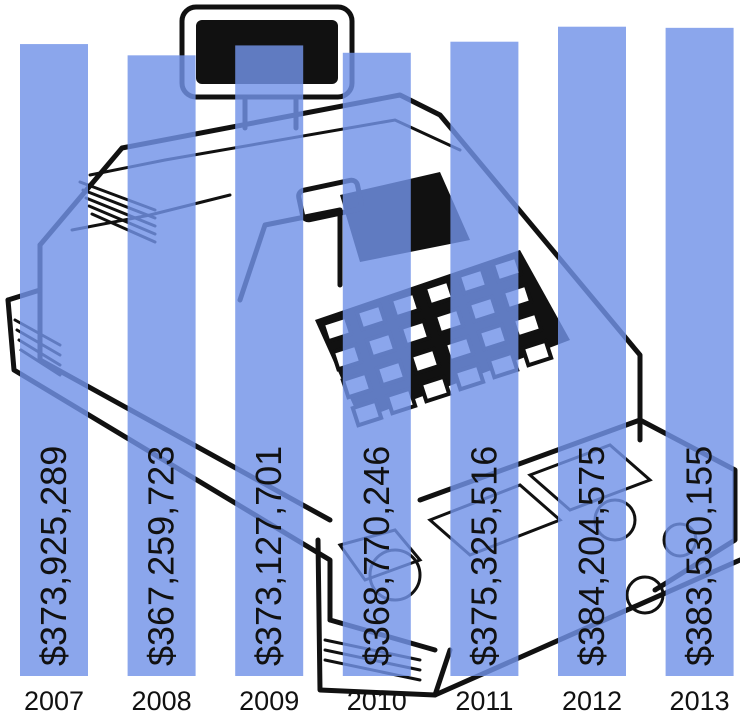 The image size is (740, 723). What do you see at coordinates (53, 556) in the screenshot?
I see `value-label-2007: $373,925,289` at bounding box center [53, 556].